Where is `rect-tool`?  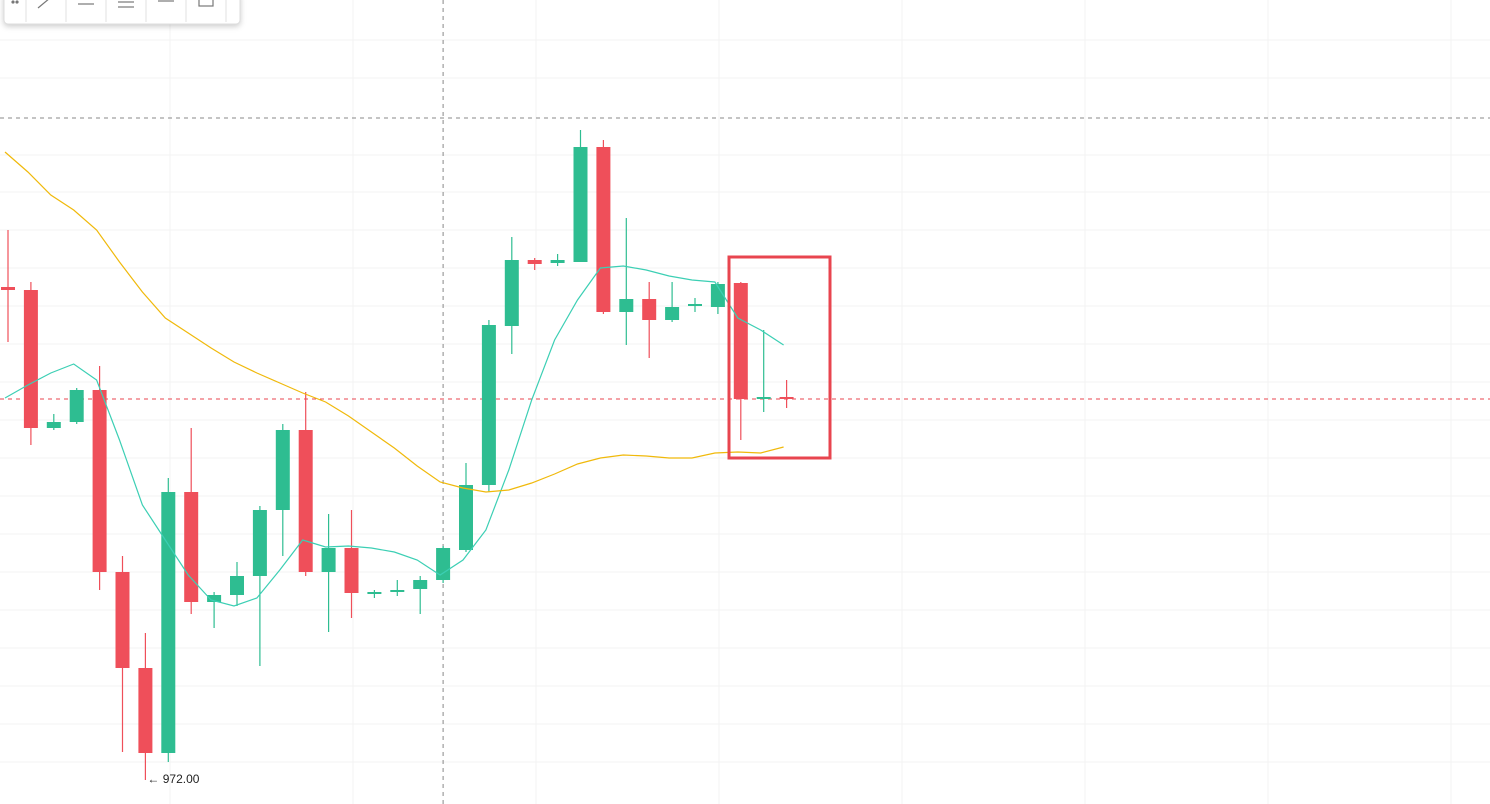 rect-tool is located at coordinates (206, 3).